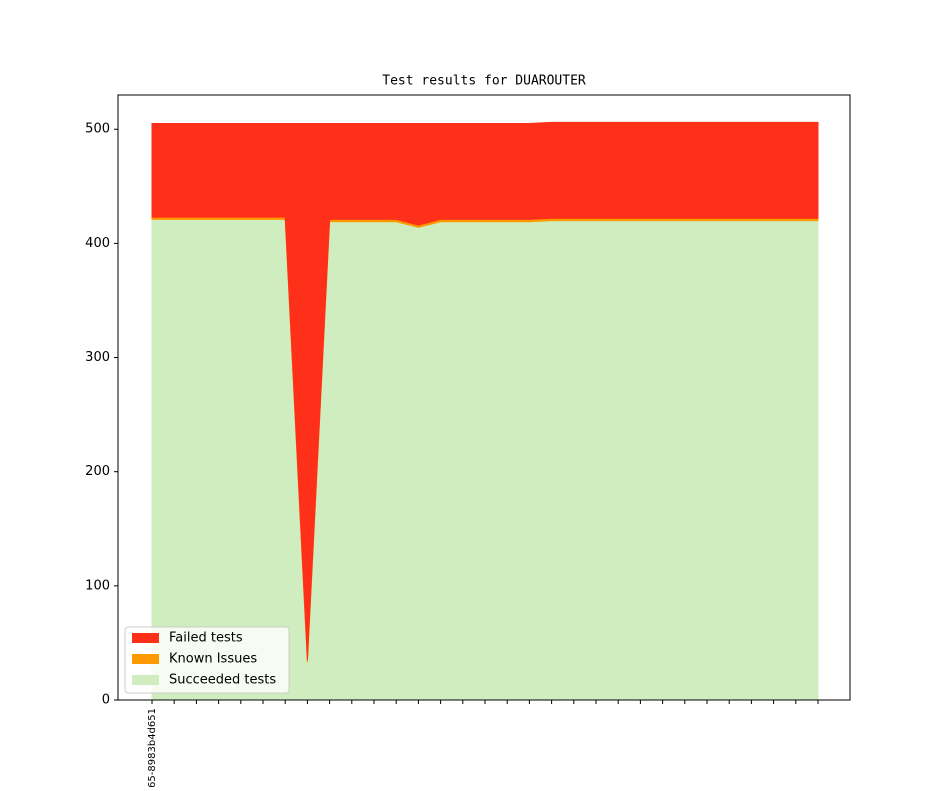 The height and width of the screenshot is (791, 944). I want to click on y-tick-label: 300, so click(97, 357).